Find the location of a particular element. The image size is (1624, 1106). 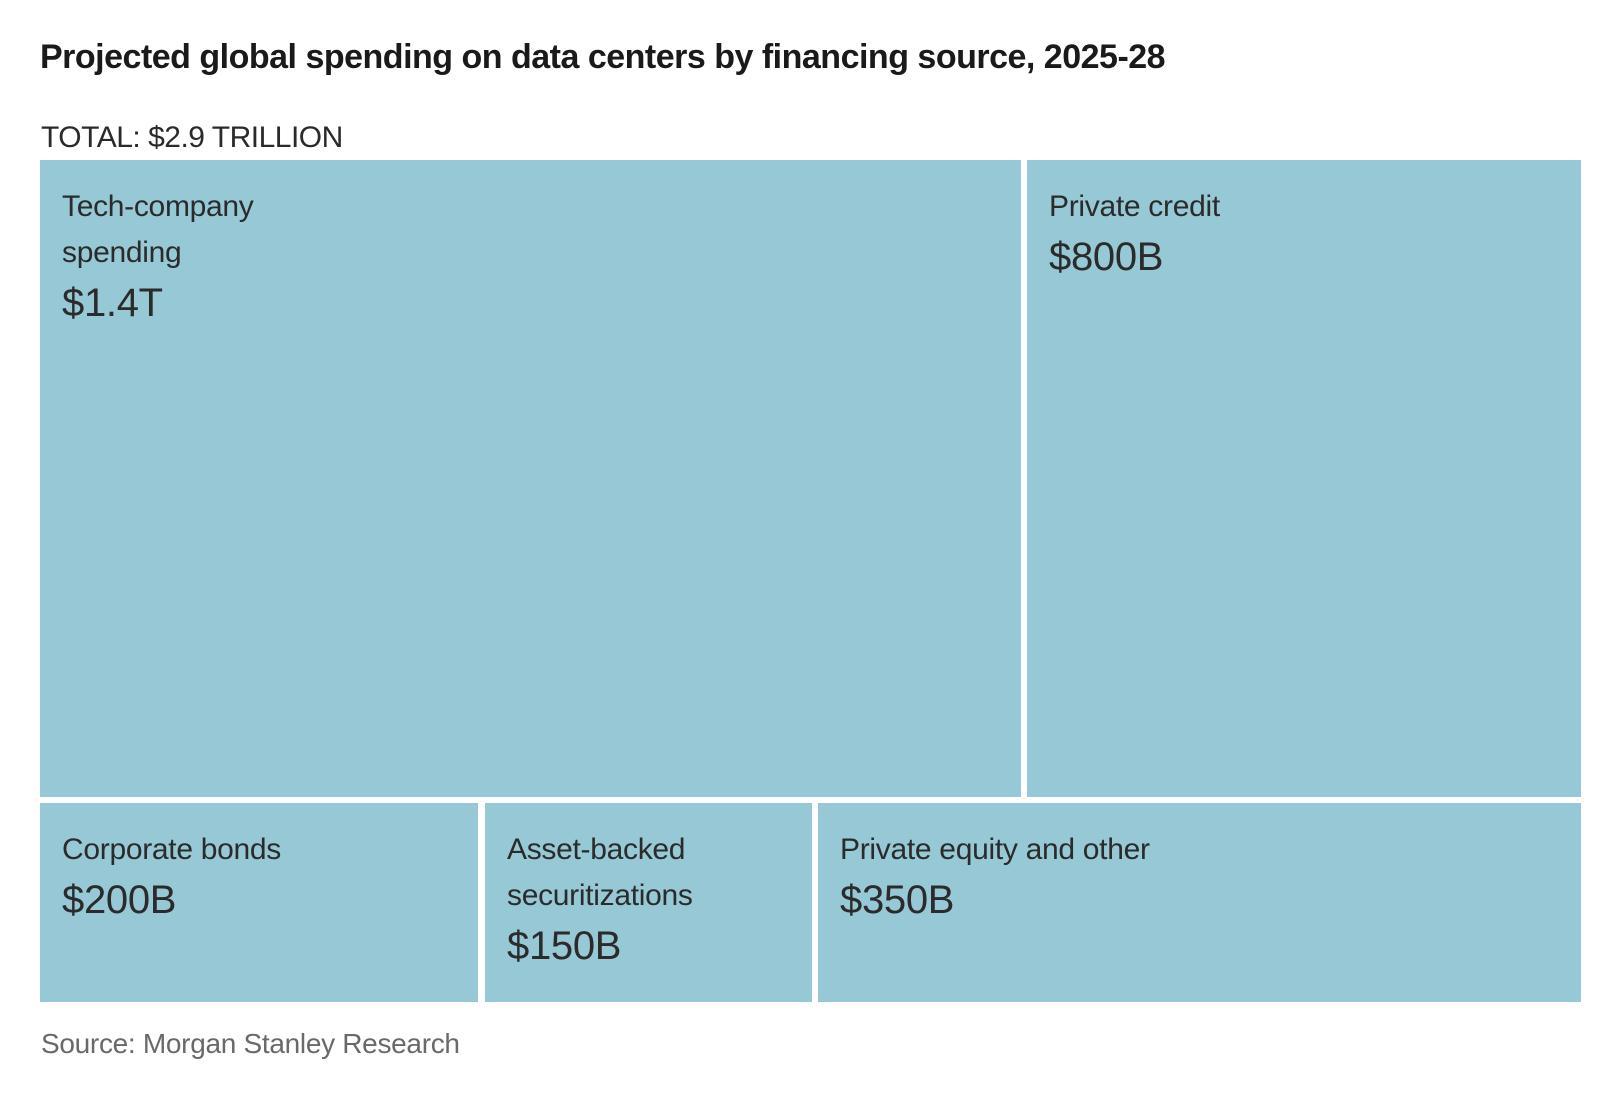

cell-label-corporate-bonds: Corporate bonds is located at coordinates (171, 849).